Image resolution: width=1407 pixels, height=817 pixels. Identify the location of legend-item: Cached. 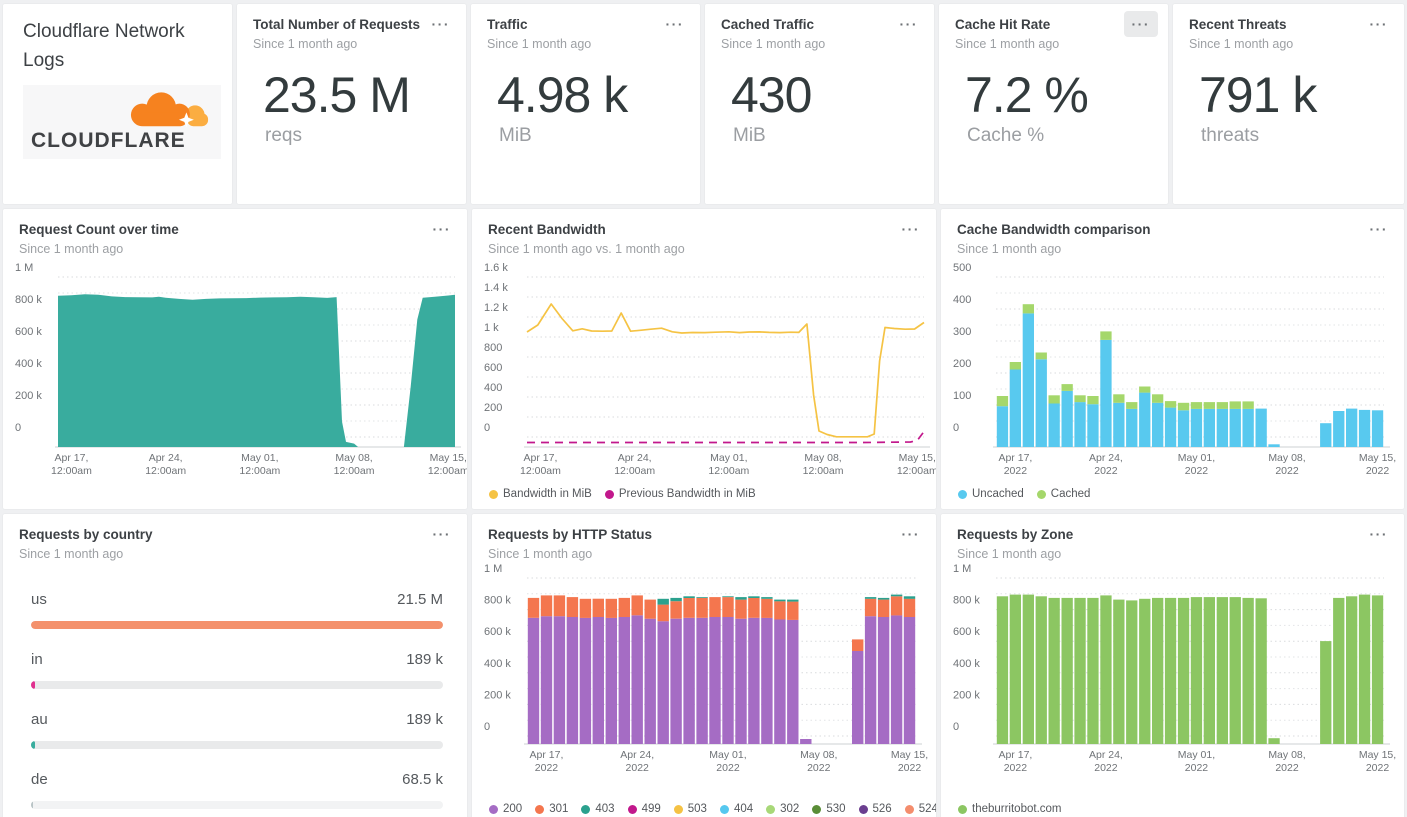
(1063, 494).